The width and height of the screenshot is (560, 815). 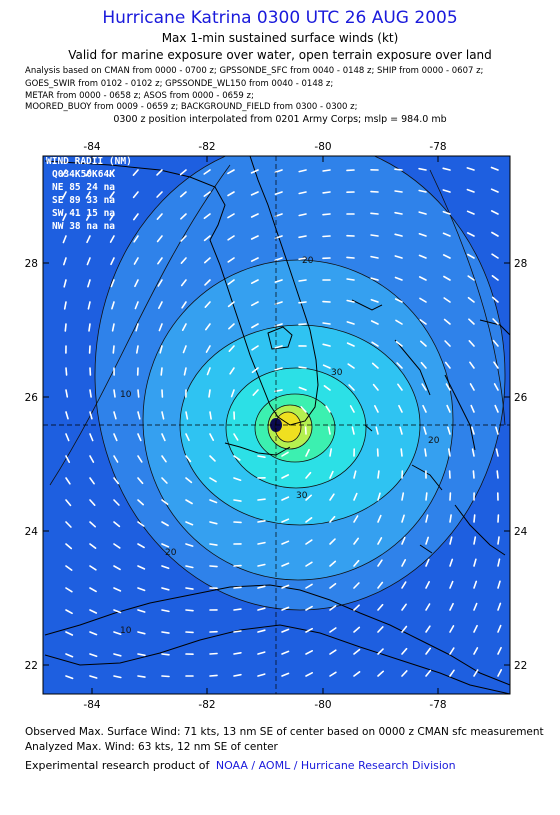 What do you see at coordinates (58, 213) in the screenshot?
I see `quadrant: SW` at bounding box center [58, 213].